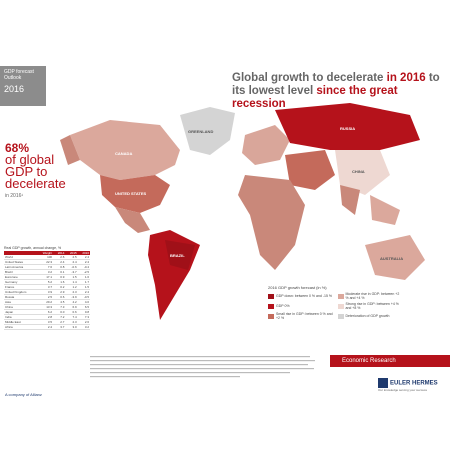  Describe the element at coordinates (21, 312) in the screenshot. I see `table-cell: Japan` at that location.